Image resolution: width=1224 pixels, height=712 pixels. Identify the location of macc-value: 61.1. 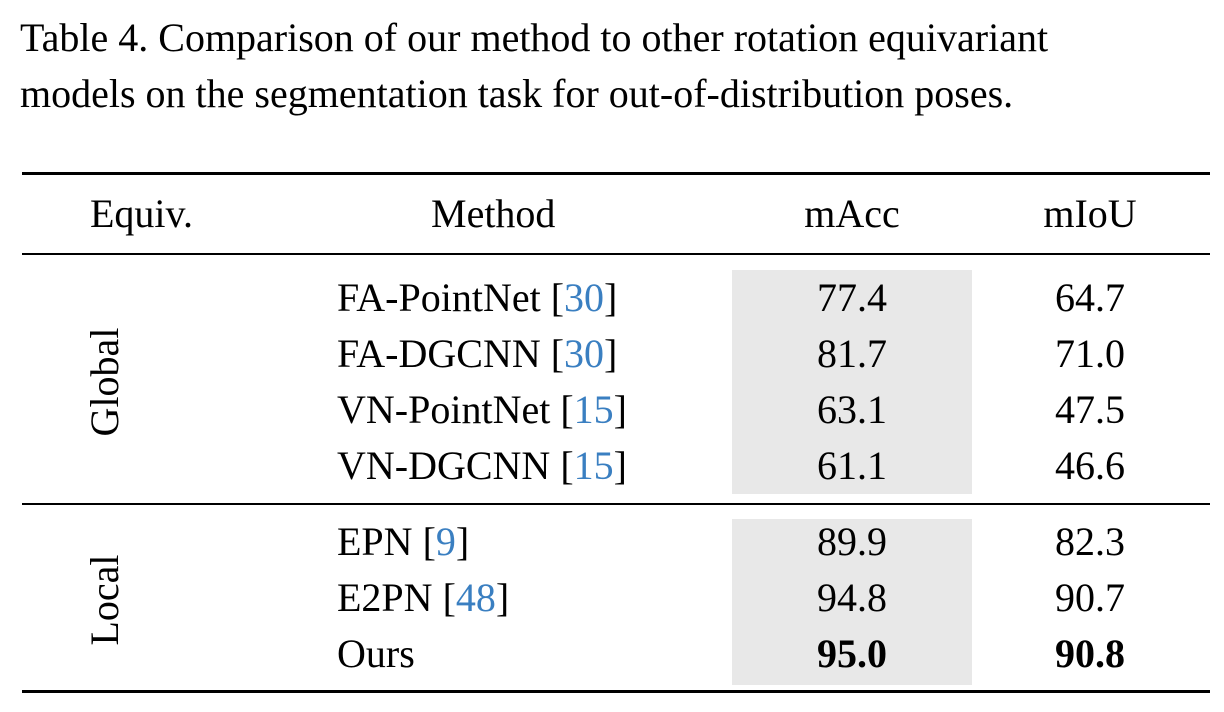
(852, 465).